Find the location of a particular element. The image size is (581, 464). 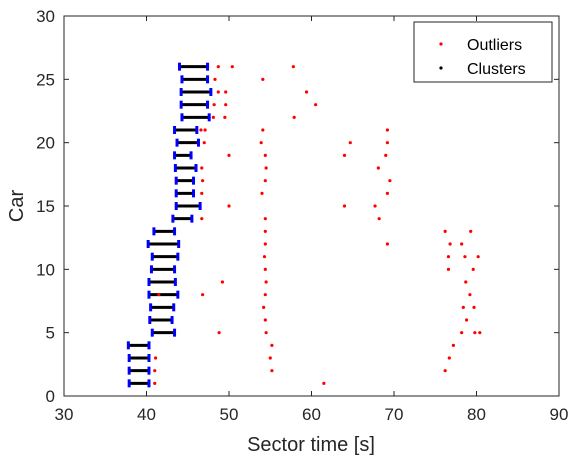

legend-box is located at coordinates (483, 52).